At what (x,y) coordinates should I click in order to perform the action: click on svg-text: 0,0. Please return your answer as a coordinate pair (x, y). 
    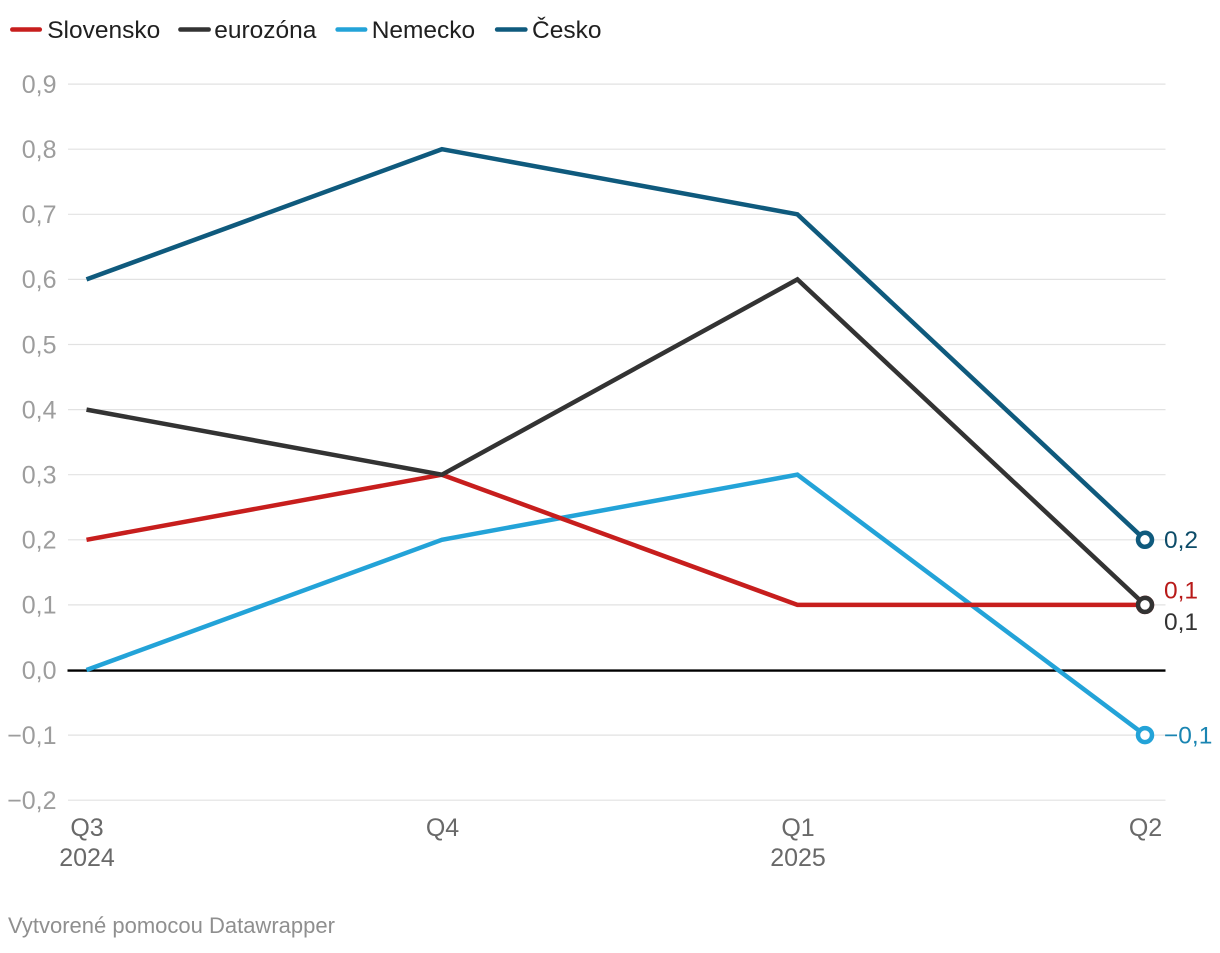
    Looking at the image, I should click on (39, 671).